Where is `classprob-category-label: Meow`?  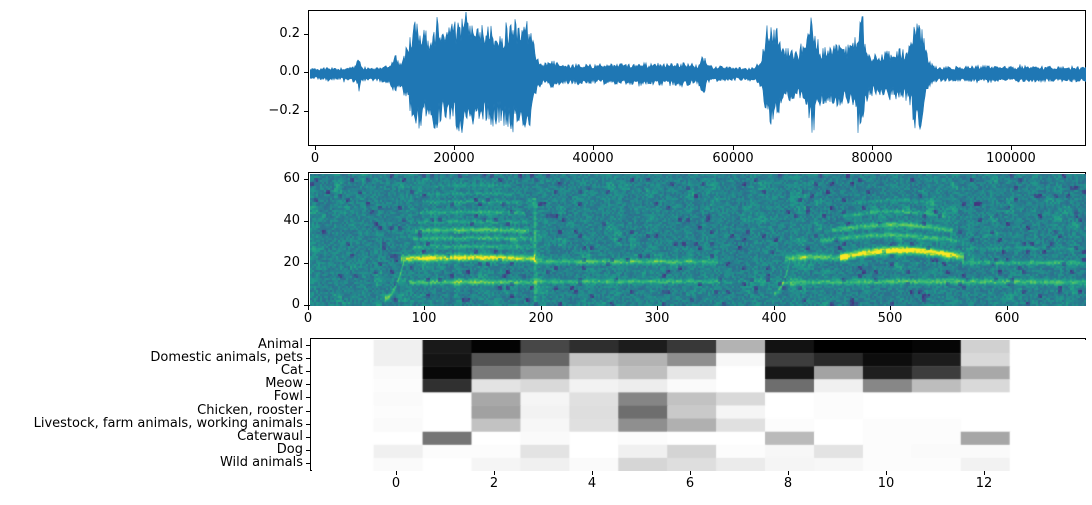 classprob-category-label: Meow is located at coordinates (284, 383).